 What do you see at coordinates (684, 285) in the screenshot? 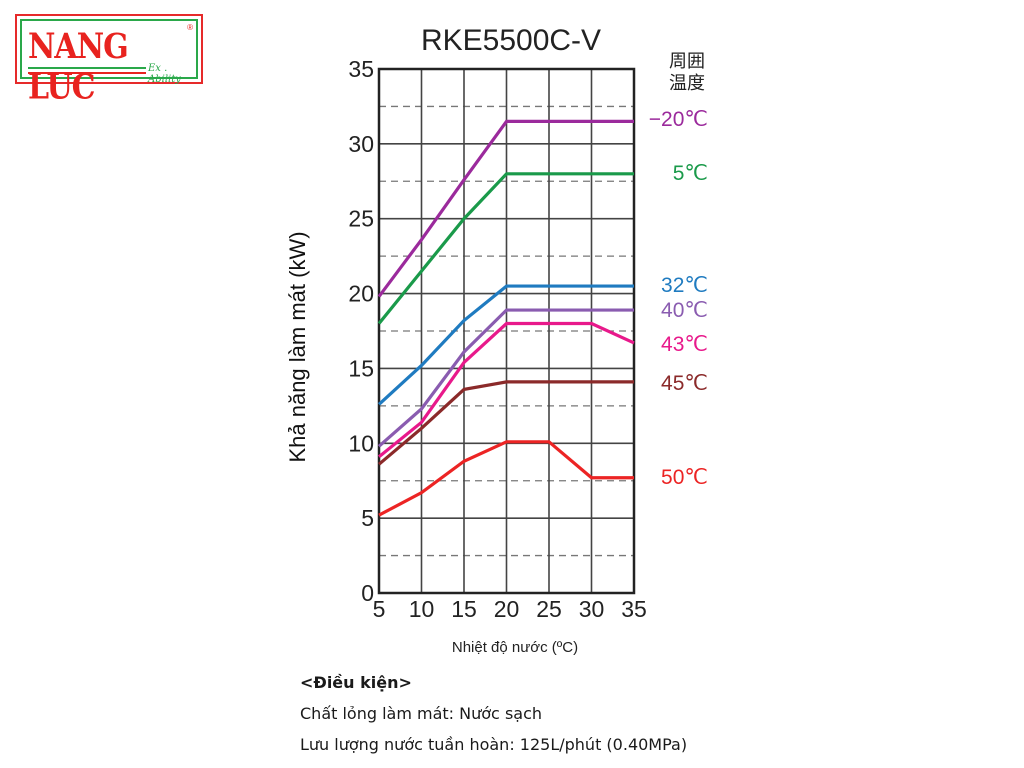
I see `legend-label: 32℃` at bounding box center [684, 285].